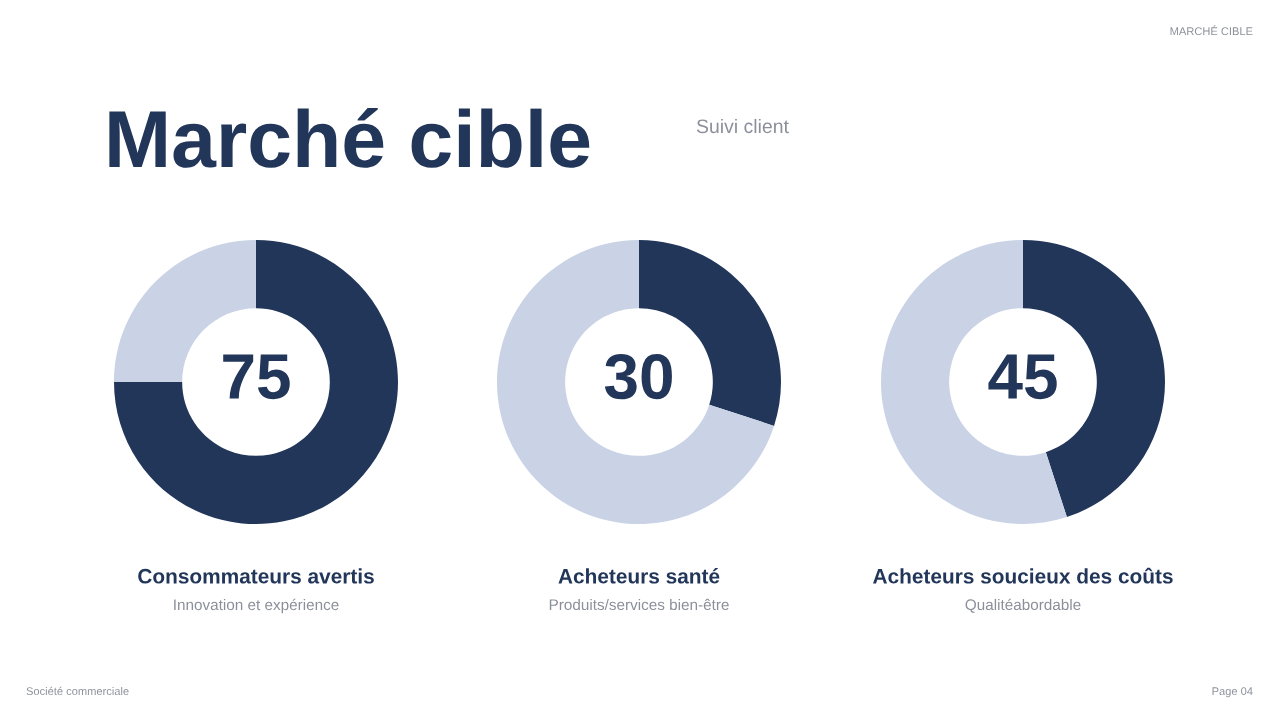 This screenshot has width=1280, height=720. What do you see at coordinates (1211, 30) in the screenshot?
I see `text: MARCHÉ CIBLE` at bounding box center [1211, 30].